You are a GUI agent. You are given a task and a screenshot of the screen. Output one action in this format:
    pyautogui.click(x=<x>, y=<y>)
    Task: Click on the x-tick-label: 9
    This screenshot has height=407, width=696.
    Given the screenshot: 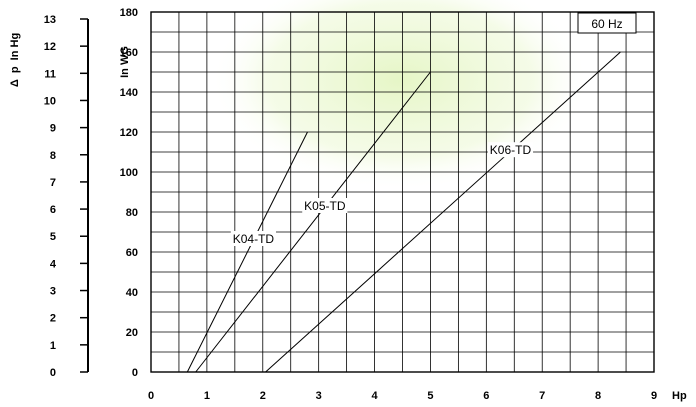 What is the action you would take?
    pyautogui.click(x=654, y=396)
    